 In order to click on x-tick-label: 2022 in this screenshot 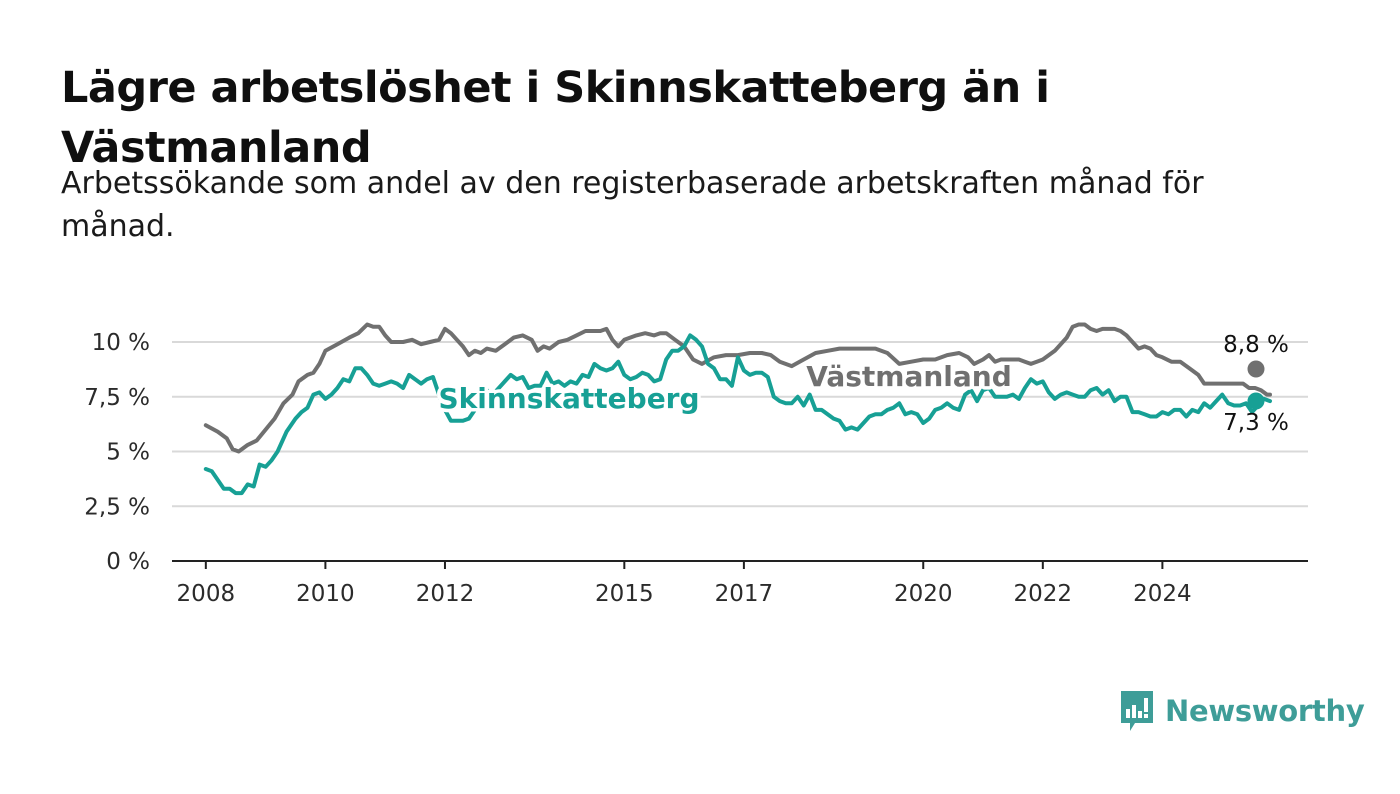, I will do `click(1043, 594)`.